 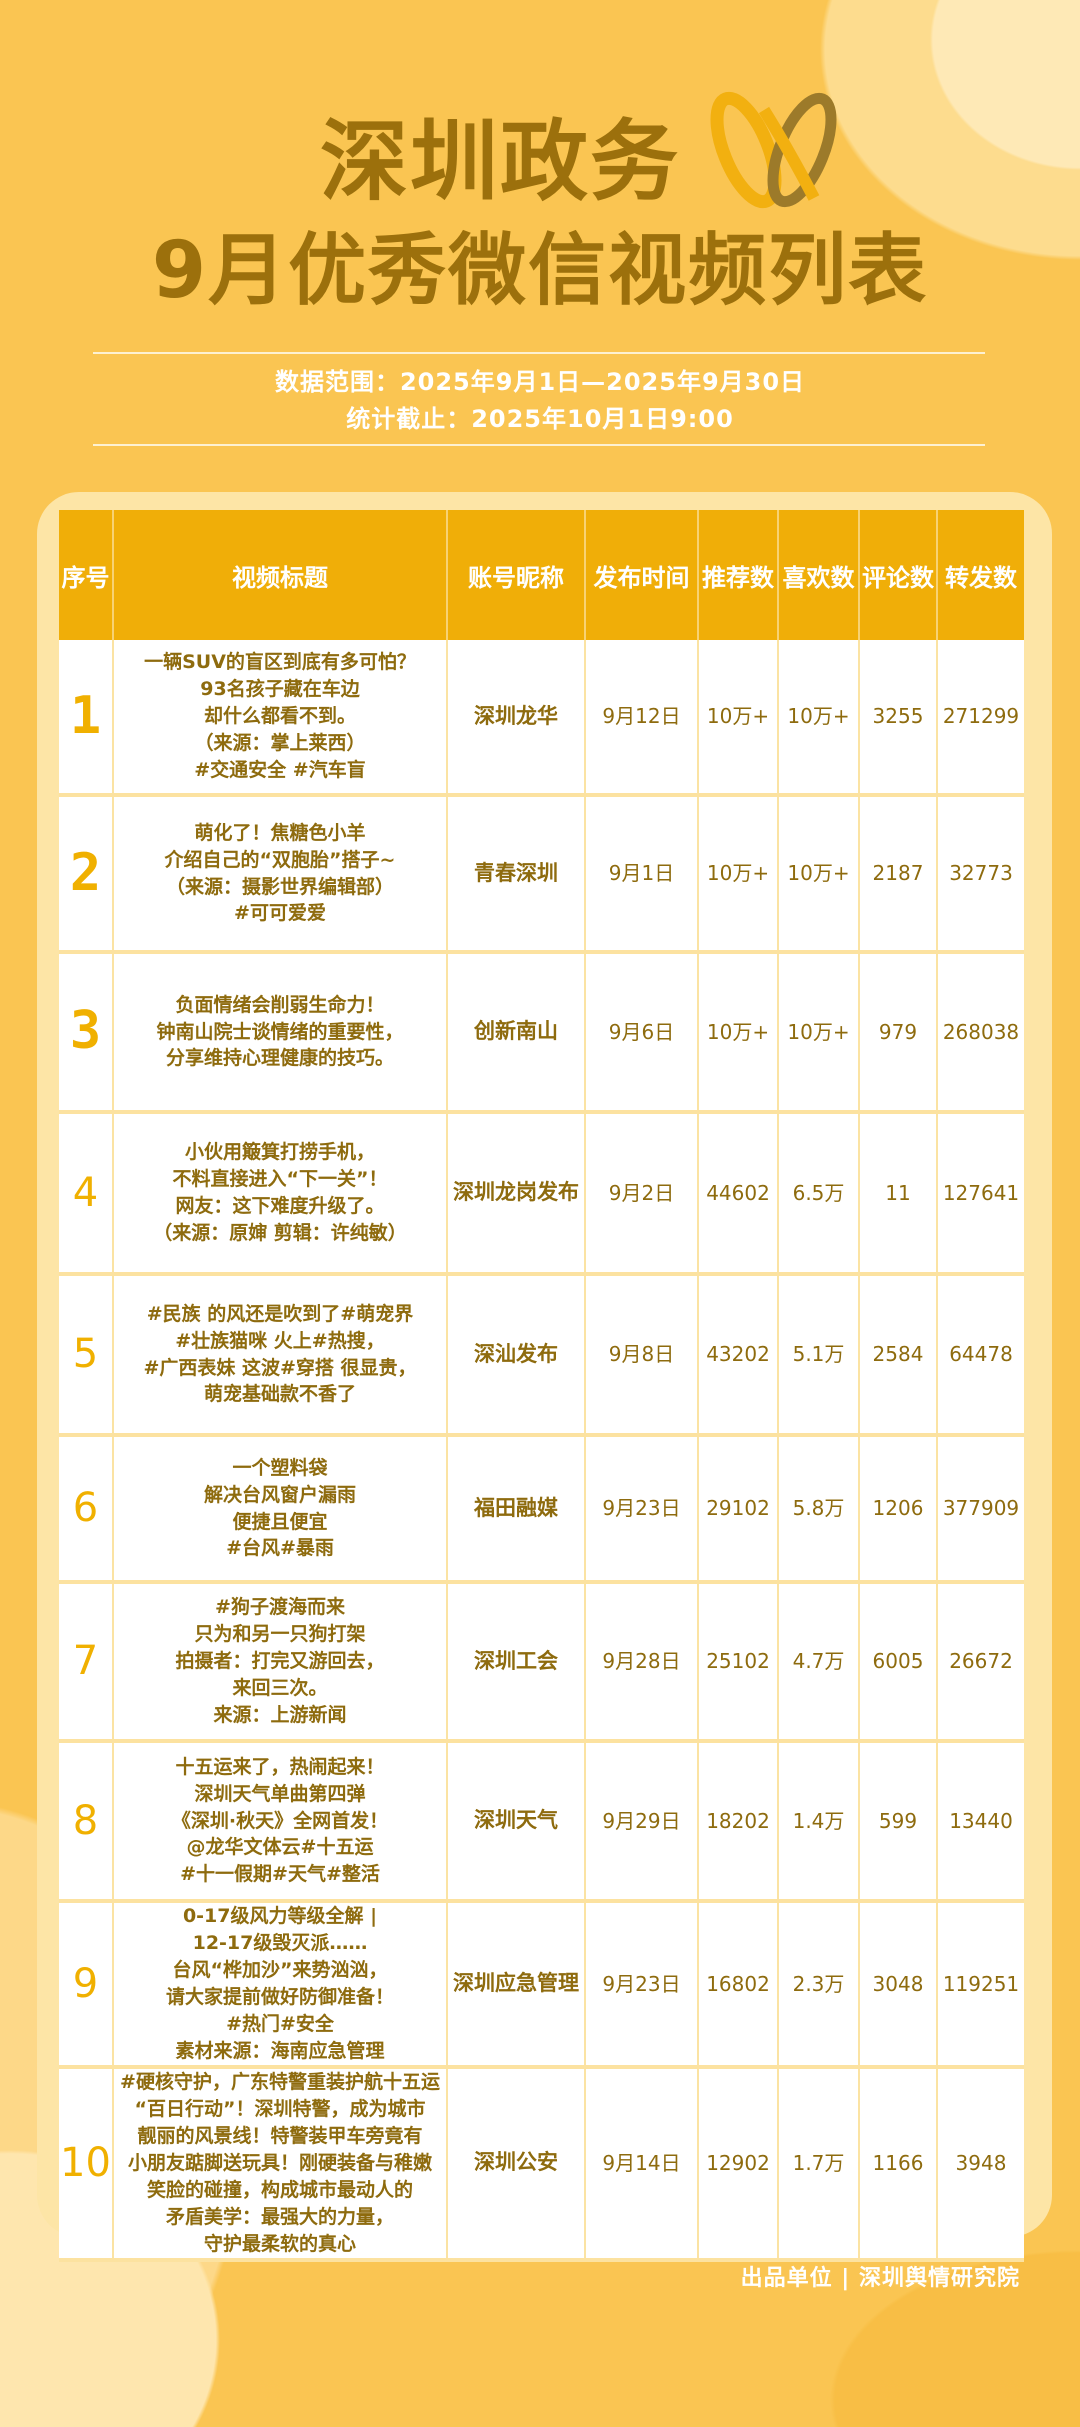 I want to click on wechat-channels-logo-icon, so click(x=773, y=150).